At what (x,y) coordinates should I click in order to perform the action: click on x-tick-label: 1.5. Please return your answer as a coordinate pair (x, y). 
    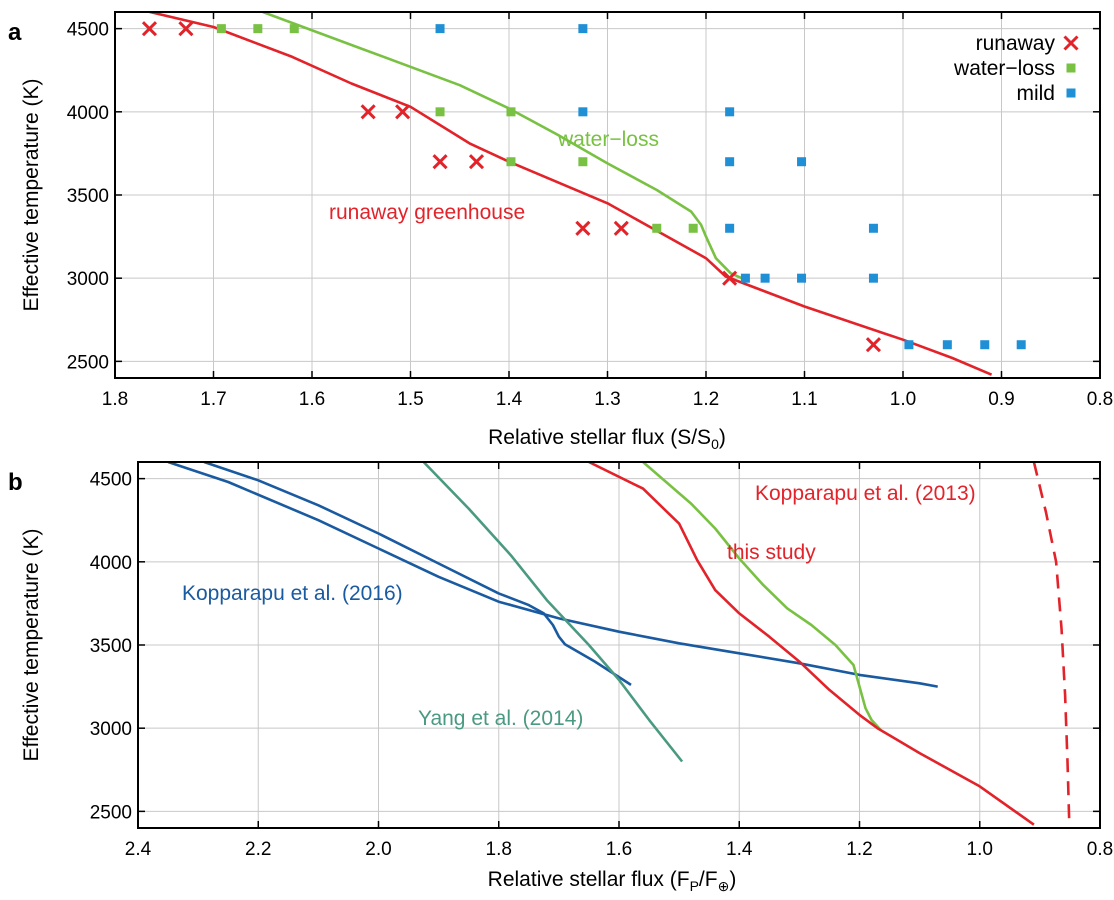
    Looking at the image, I should click on (410, 399).